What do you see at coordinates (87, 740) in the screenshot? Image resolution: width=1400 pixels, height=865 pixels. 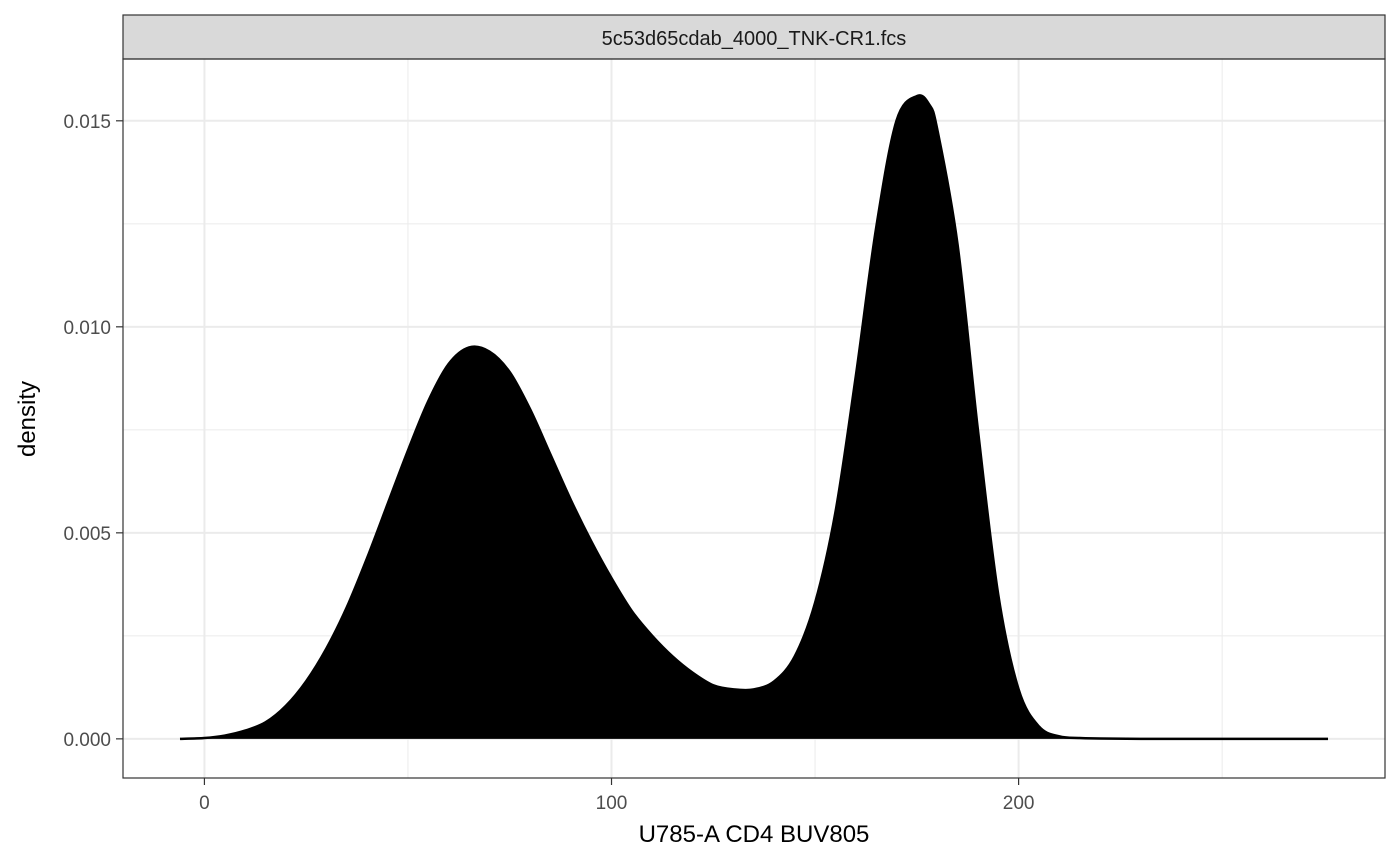 I see `y-tick-label: 0.000` at bounding box center [87, 740].